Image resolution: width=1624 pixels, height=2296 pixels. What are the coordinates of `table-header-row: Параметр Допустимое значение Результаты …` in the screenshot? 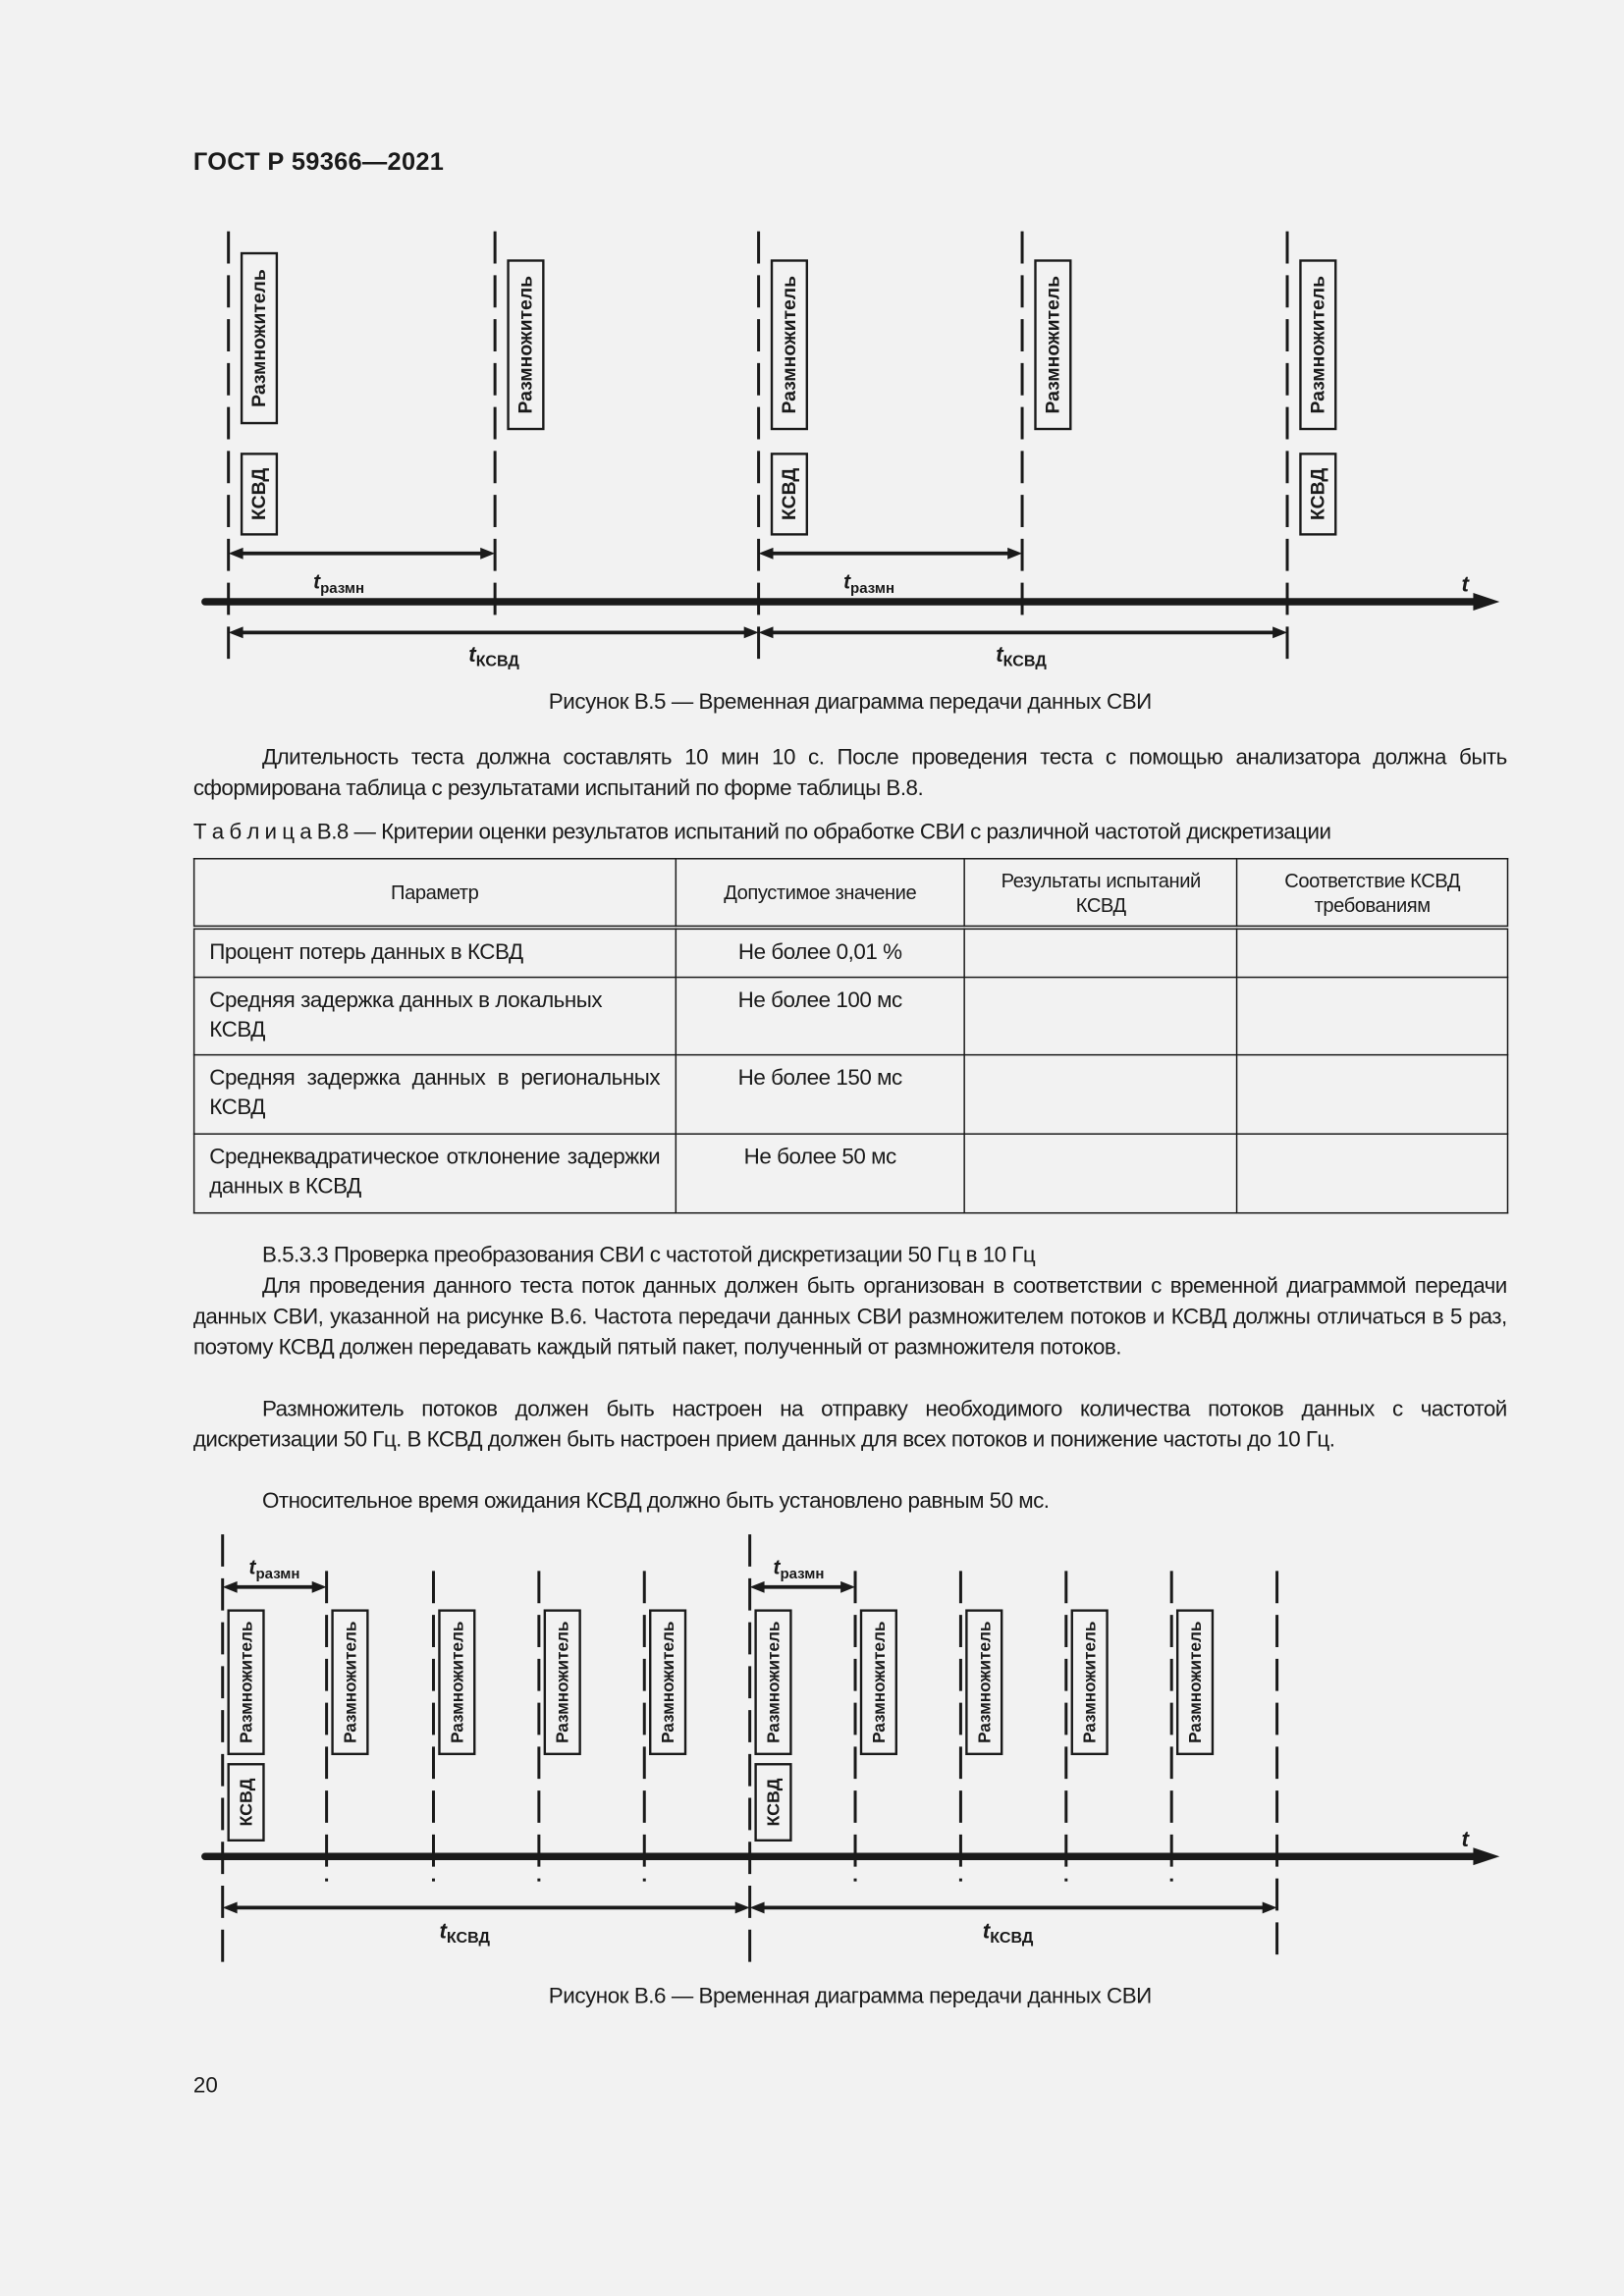 It's located at (850, 893).